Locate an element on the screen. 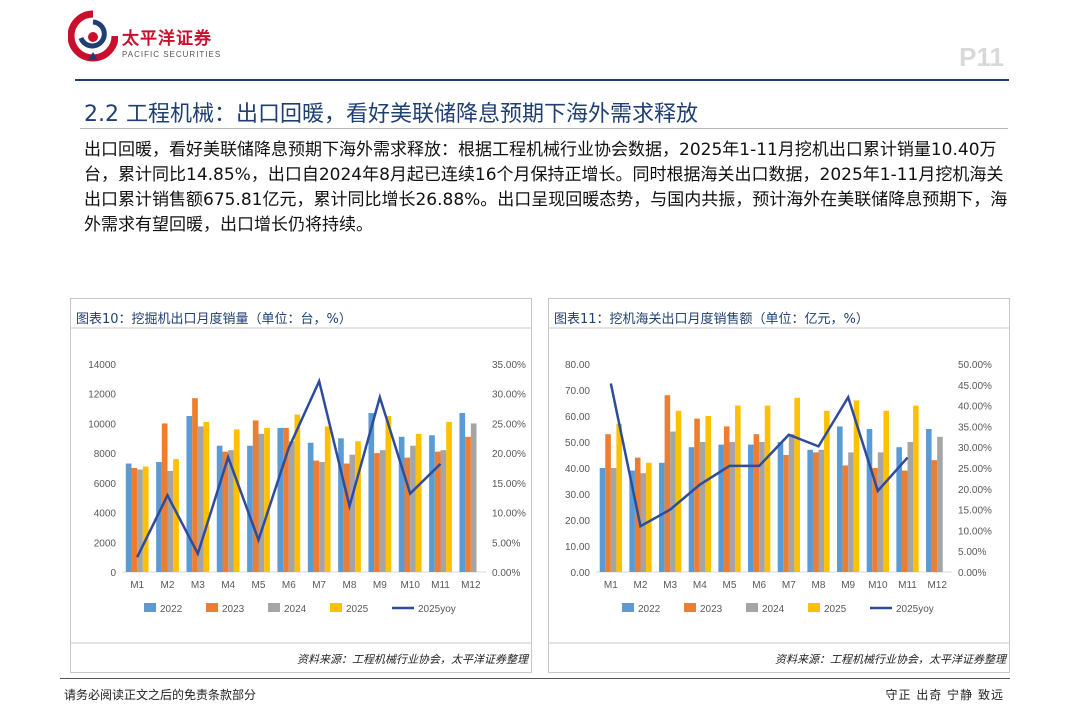 Image resolution: width=1080 pixels, height=722 pixels. company-logo: 太平洋证券 PACIFIC SECURITIES is located at coordinates (145, 40).